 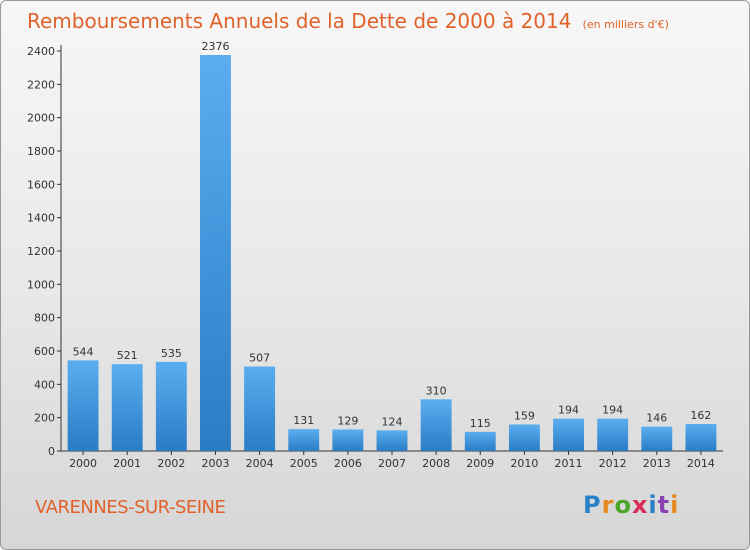 What do you see at coordinates (127, 355) in the screenshot?
I see `bar-value-label: 521` at bounding box center [127, 355].